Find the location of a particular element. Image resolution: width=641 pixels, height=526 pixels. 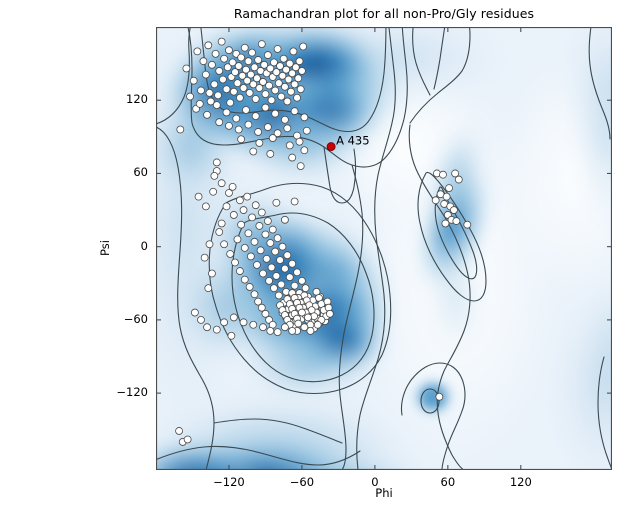

y-tick-label: −60 is located at coordinates (135, 318).